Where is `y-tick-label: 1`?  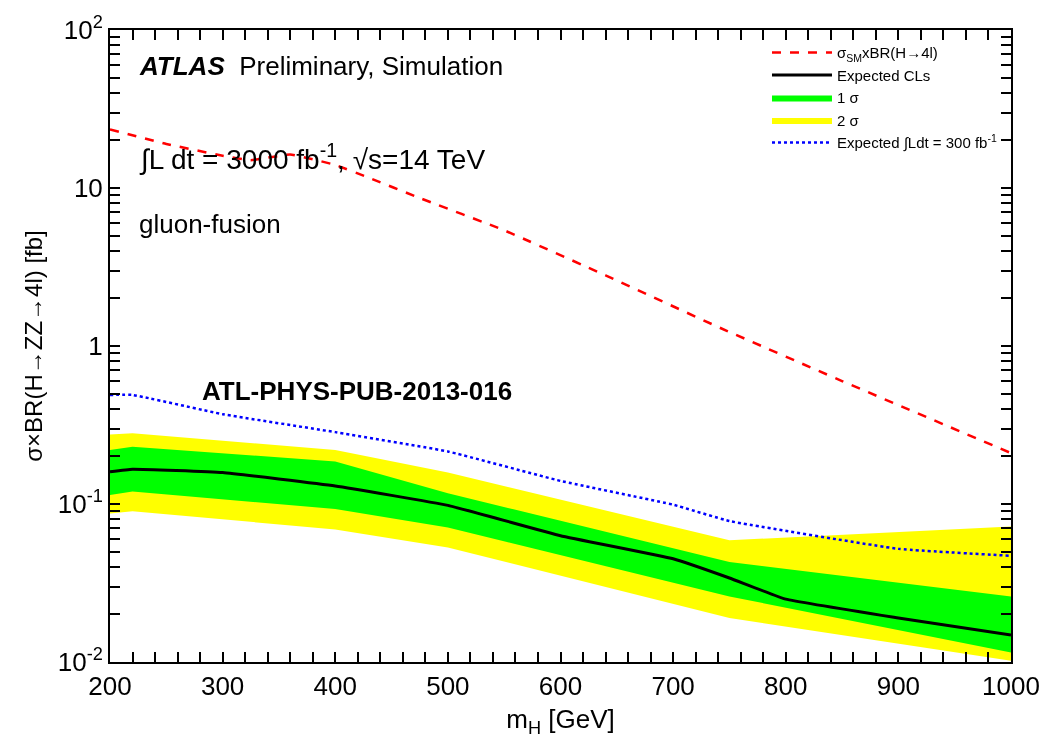 y-tick-label: 1 is located at coordinates (95, 346).